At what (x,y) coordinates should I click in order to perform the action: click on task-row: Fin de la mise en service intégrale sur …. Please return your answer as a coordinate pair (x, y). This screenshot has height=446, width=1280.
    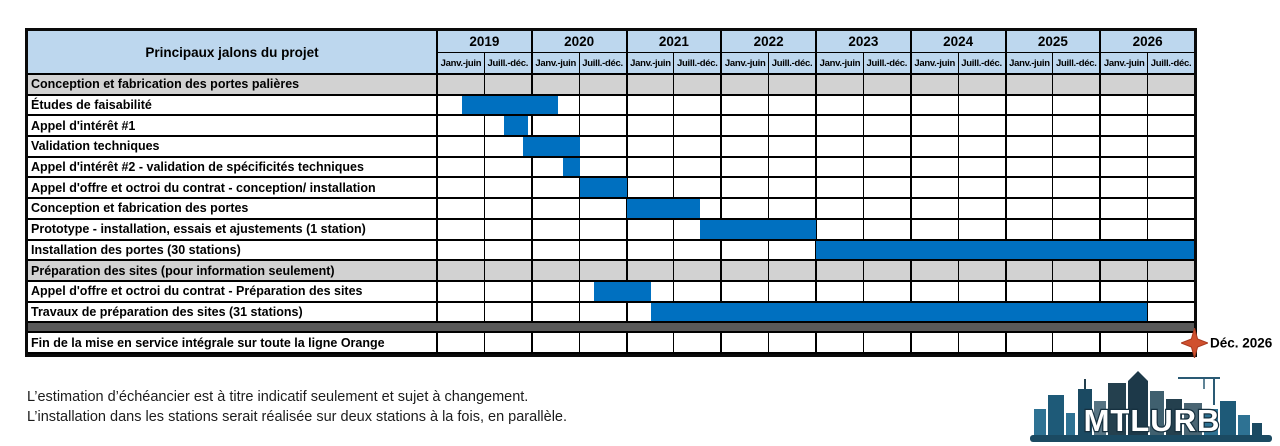
    Looking at the image, I should click on (650, 342).